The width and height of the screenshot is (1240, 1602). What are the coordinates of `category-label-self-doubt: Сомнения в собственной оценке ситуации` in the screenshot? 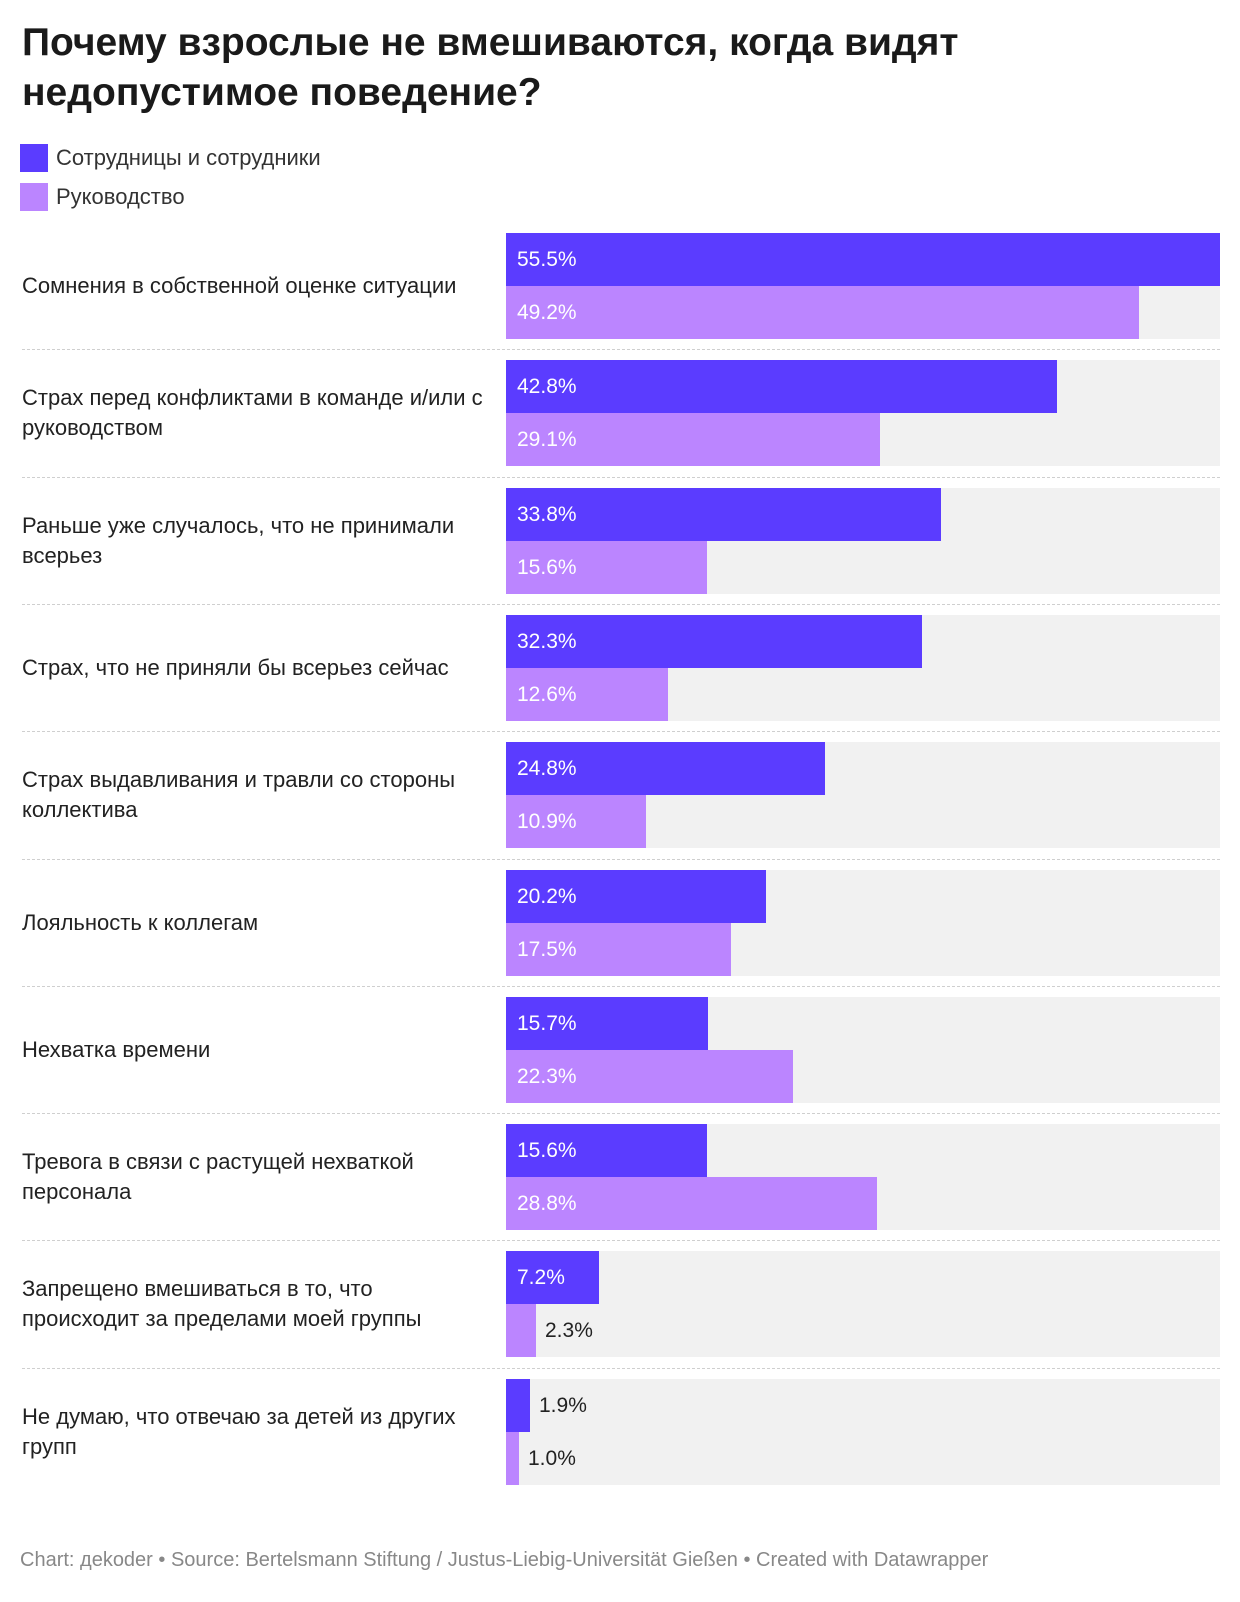 It's located at (239, 285).